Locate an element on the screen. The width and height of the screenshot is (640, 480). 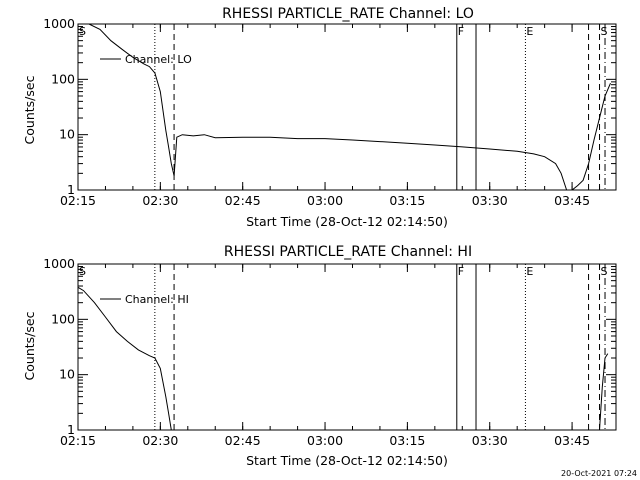
panel-title: RHESSI PARTICLE_RATE Channel: HI is located at coordinates (348, 252).